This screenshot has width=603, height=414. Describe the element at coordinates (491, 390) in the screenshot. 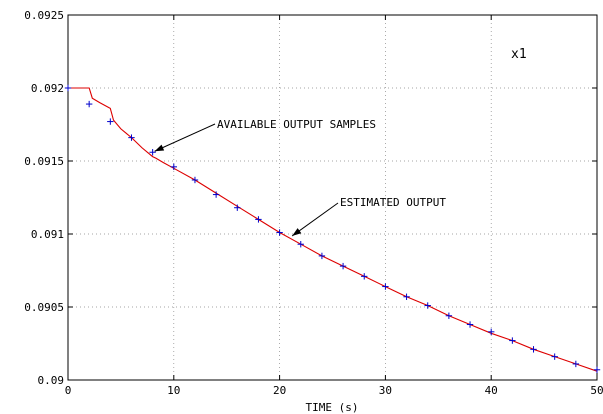

I see `x-tick-label: 40` at that location.